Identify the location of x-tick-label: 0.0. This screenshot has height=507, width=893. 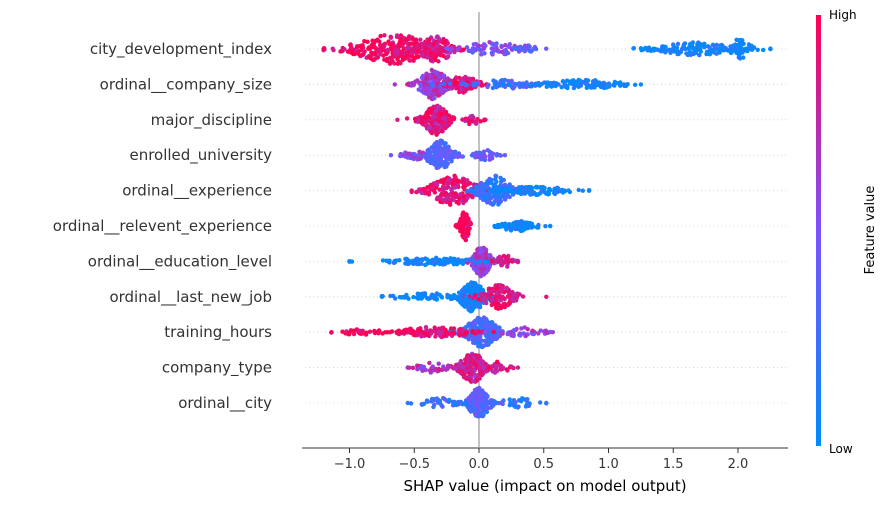
(479, 464).